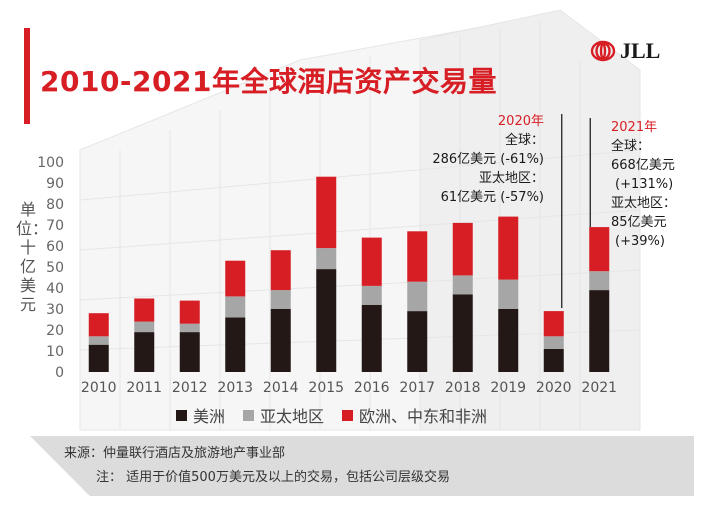 This screenshot has height=505, width=706. What do you see at coordinates (55, 310) in the screenshot?
I see `y-tick-label: 30` at bounding box center [55, 310].